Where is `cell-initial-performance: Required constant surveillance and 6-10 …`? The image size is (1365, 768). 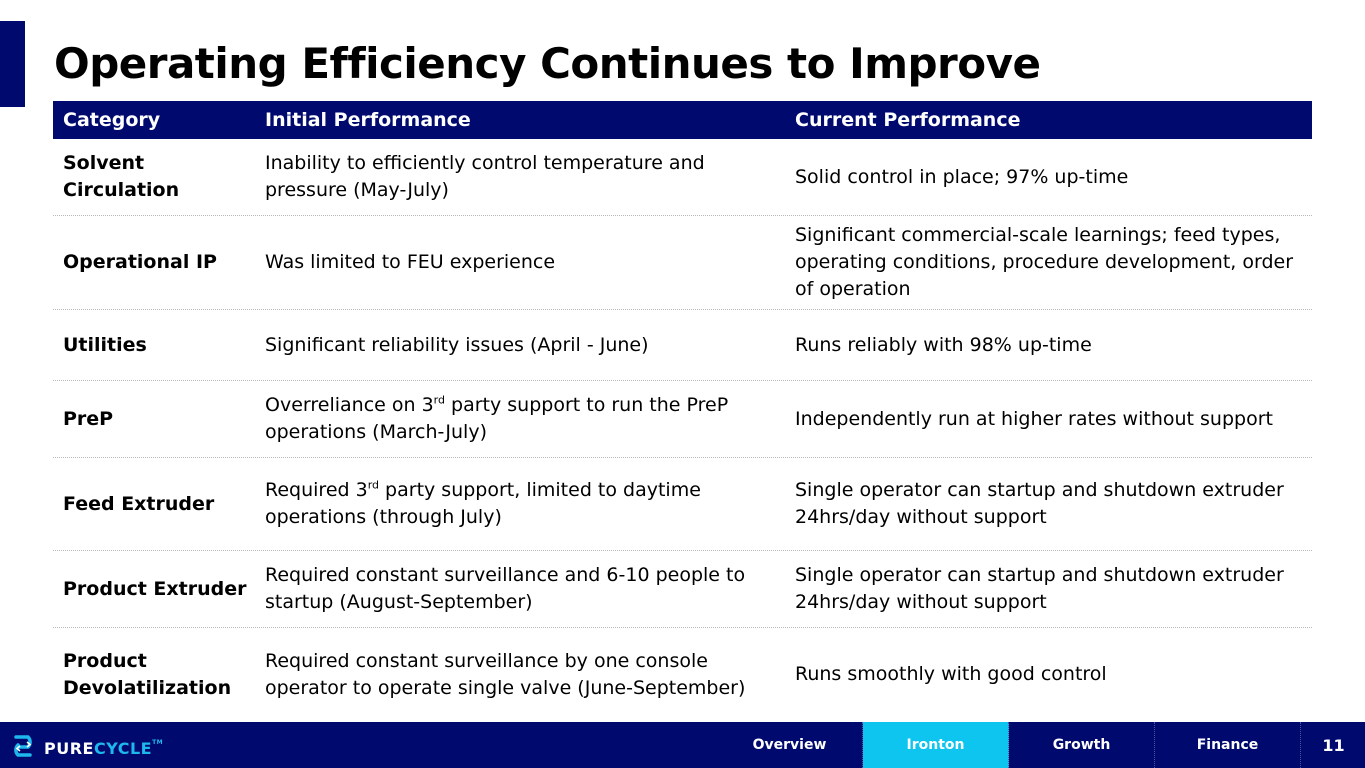 cell-initial-performance: Required constant surveillance and 6-10 … is located at coordinates (520, 589).